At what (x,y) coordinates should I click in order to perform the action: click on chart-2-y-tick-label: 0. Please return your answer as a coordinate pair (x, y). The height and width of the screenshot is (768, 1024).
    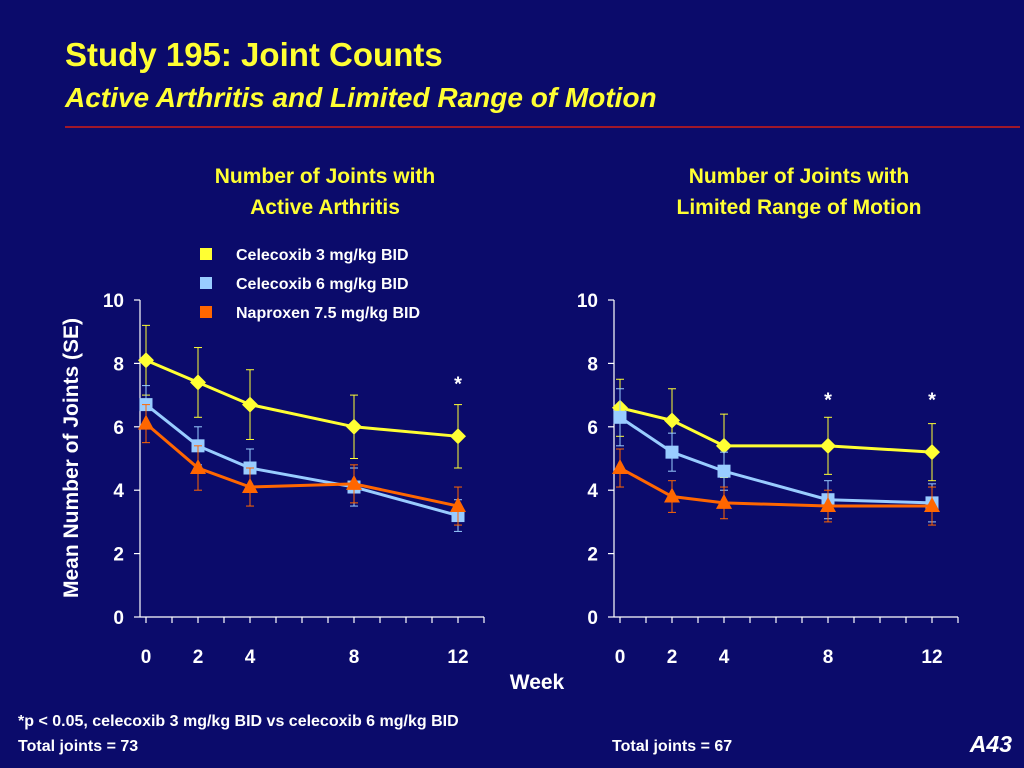
    Looking at the image, I should click on (592, 618).